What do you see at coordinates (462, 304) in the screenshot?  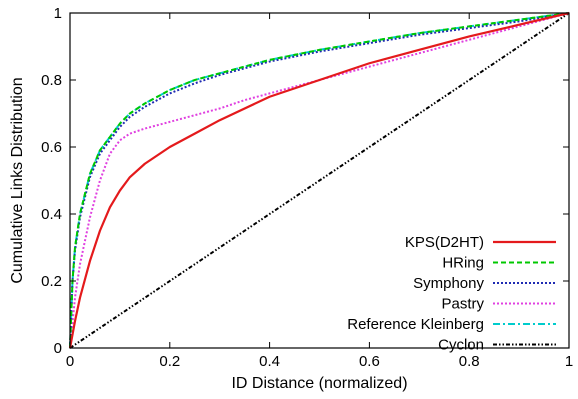 I see `legend-label: Pastry` at bounding box center [462, 304].